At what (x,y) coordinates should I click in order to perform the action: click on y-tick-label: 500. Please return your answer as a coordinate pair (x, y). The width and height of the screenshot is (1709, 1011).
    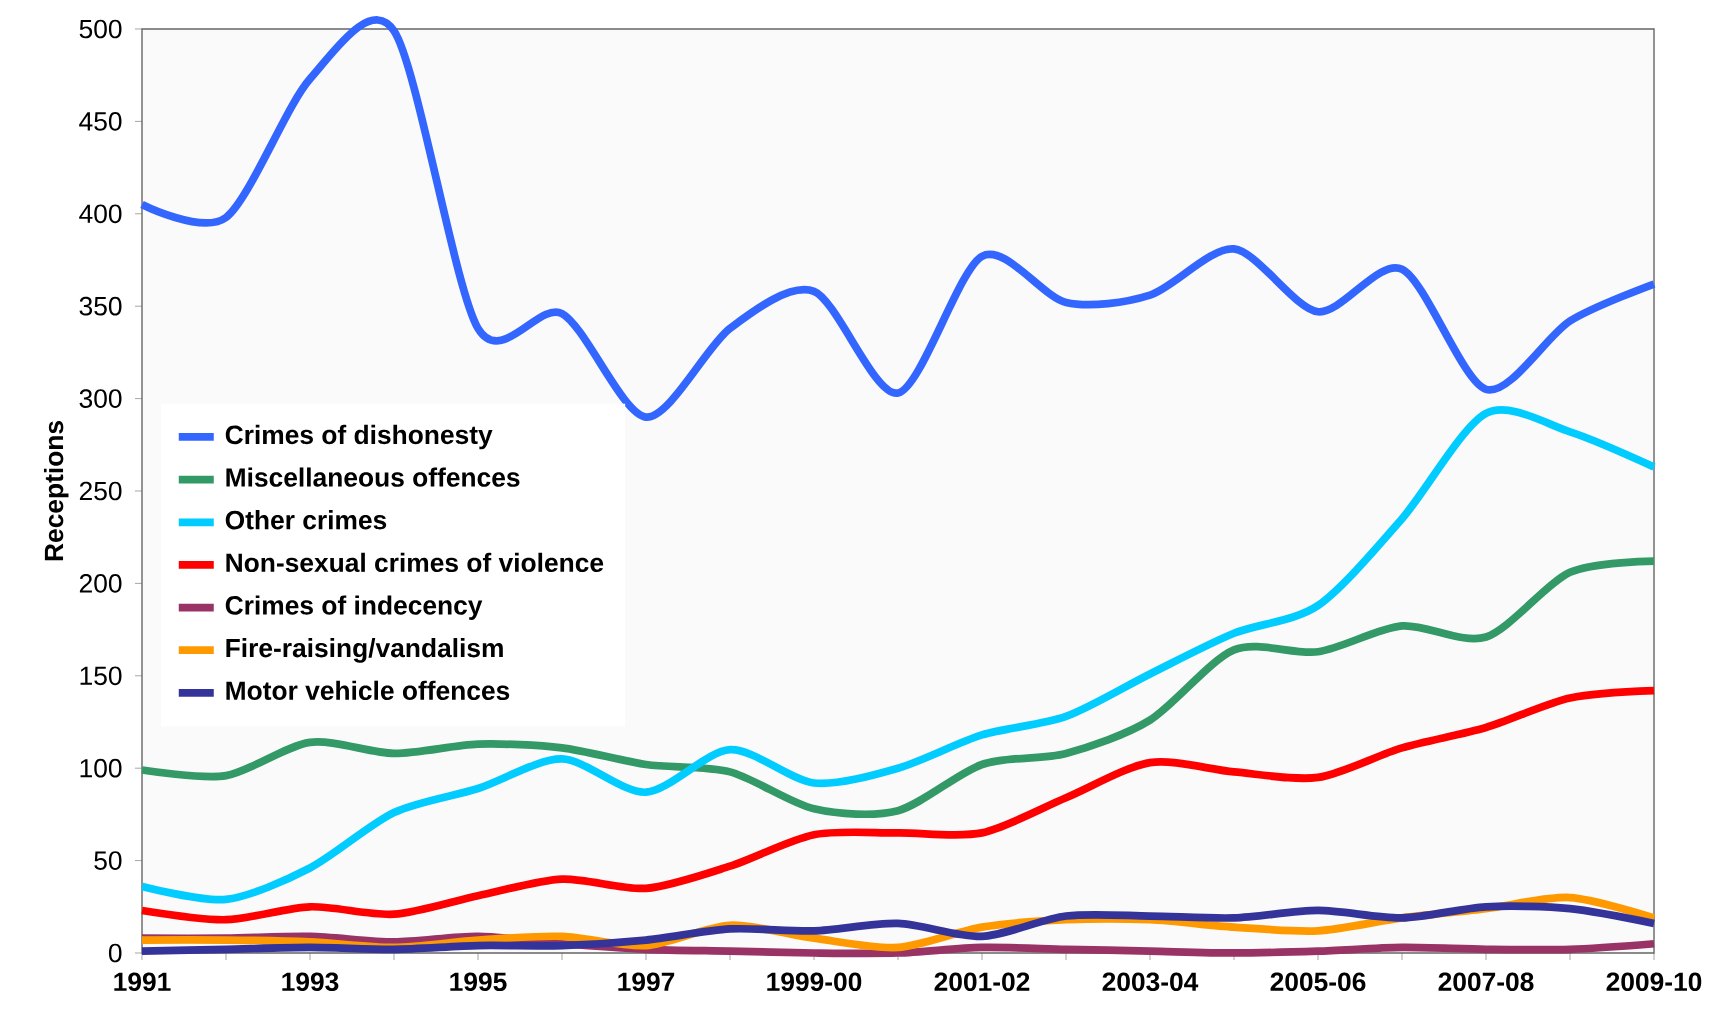
    Looking at the image, I should click on (100, 29).